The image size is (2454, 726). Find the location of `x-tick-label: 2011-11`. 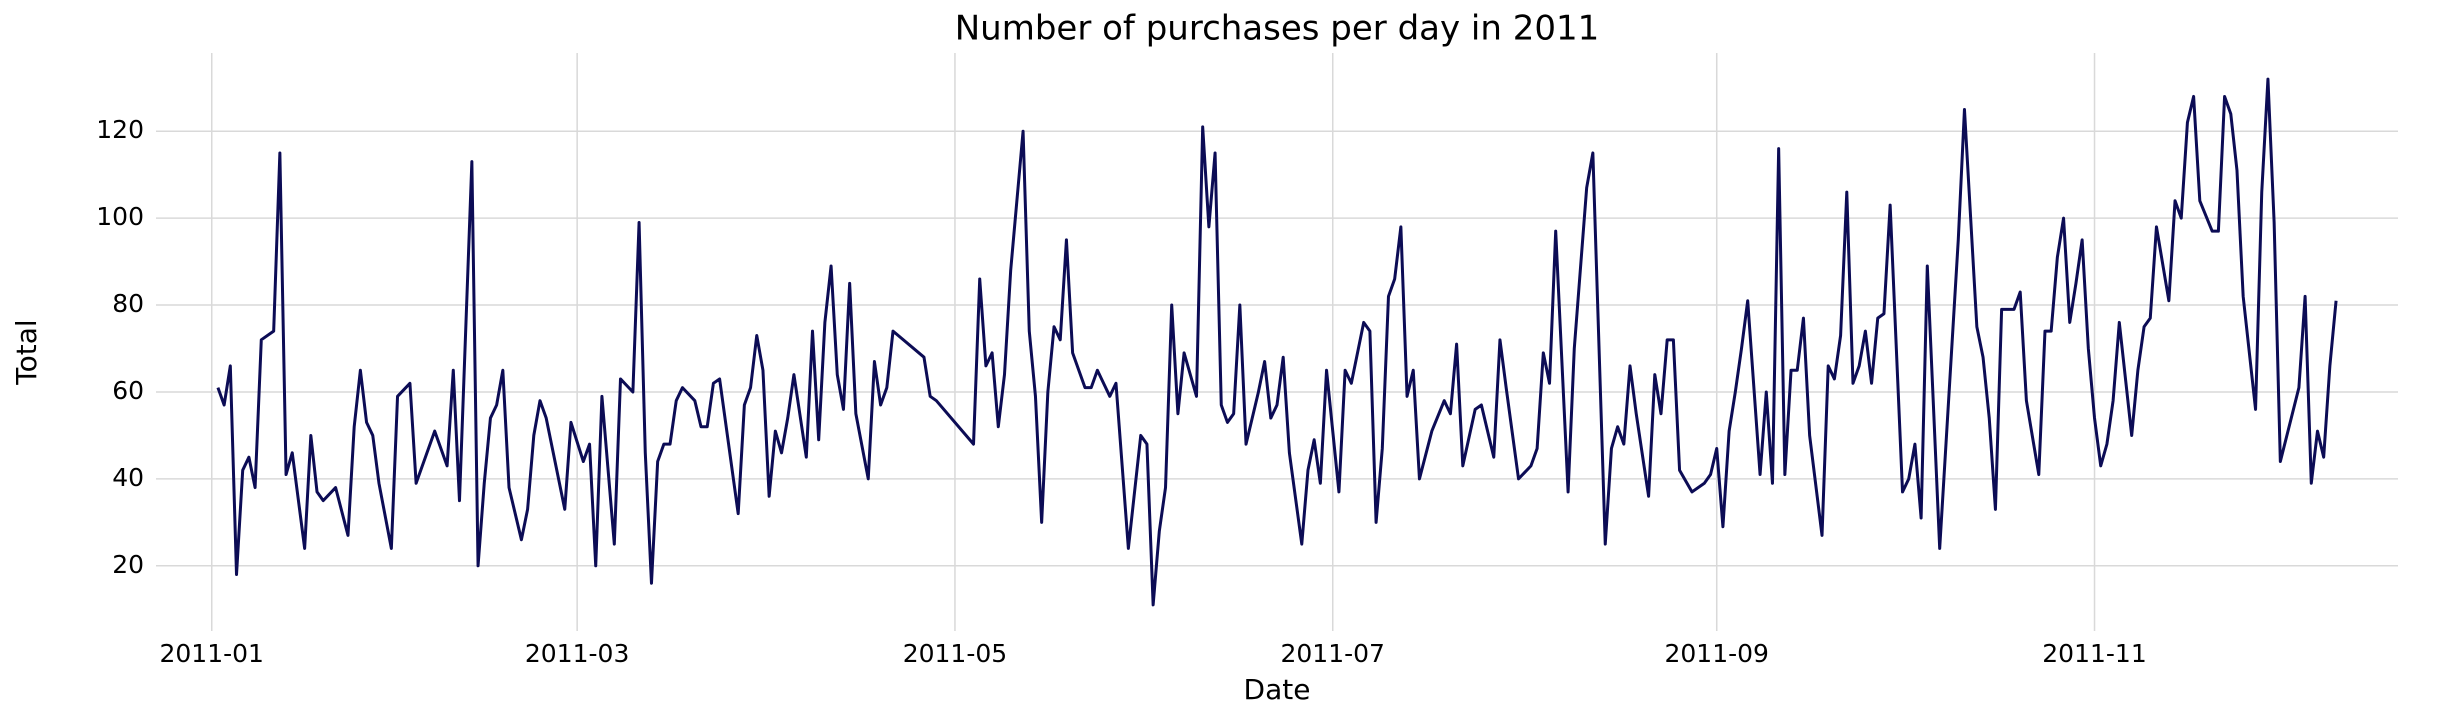

x-tick-label: 2011-11 is located at coordinates (2094, 653).